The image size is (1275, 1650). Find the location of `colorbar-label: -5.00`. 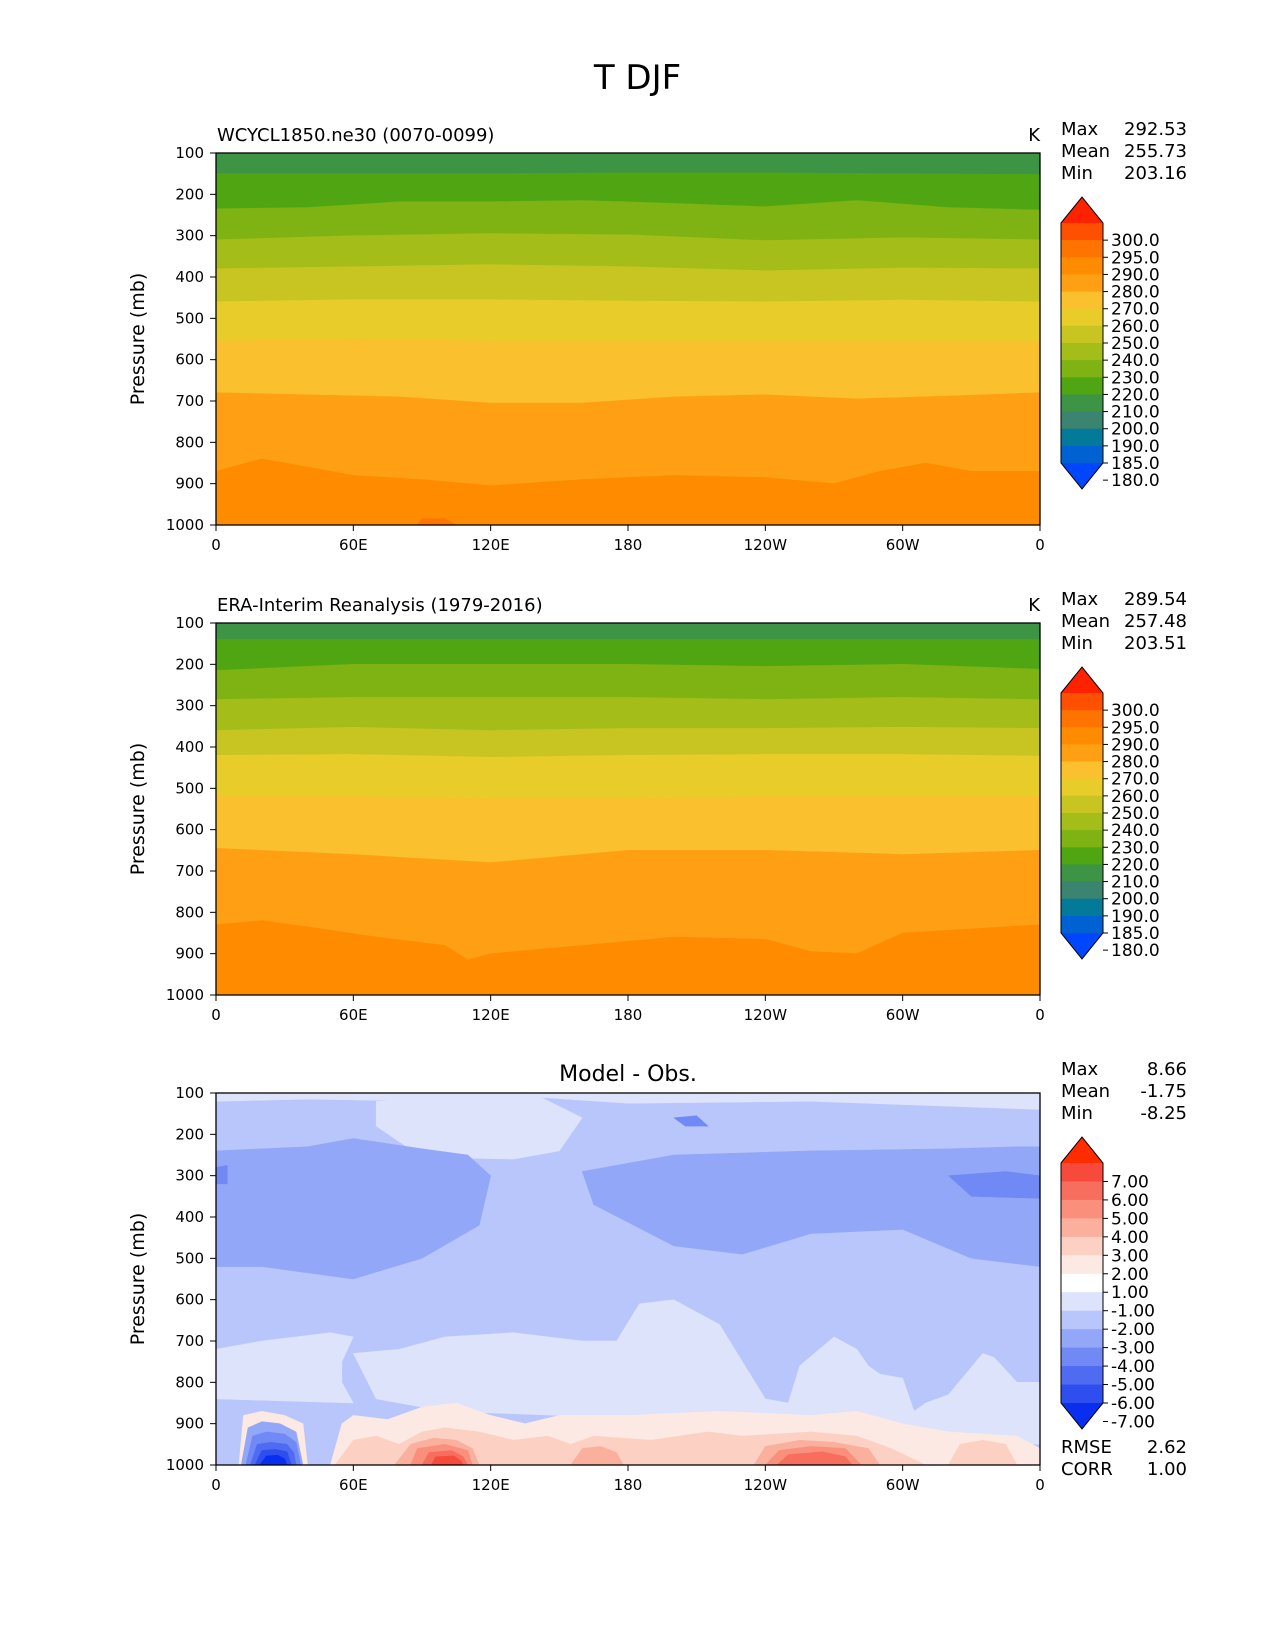

colorbar-label: -5.00 is located at coordinates (1133, 1386).